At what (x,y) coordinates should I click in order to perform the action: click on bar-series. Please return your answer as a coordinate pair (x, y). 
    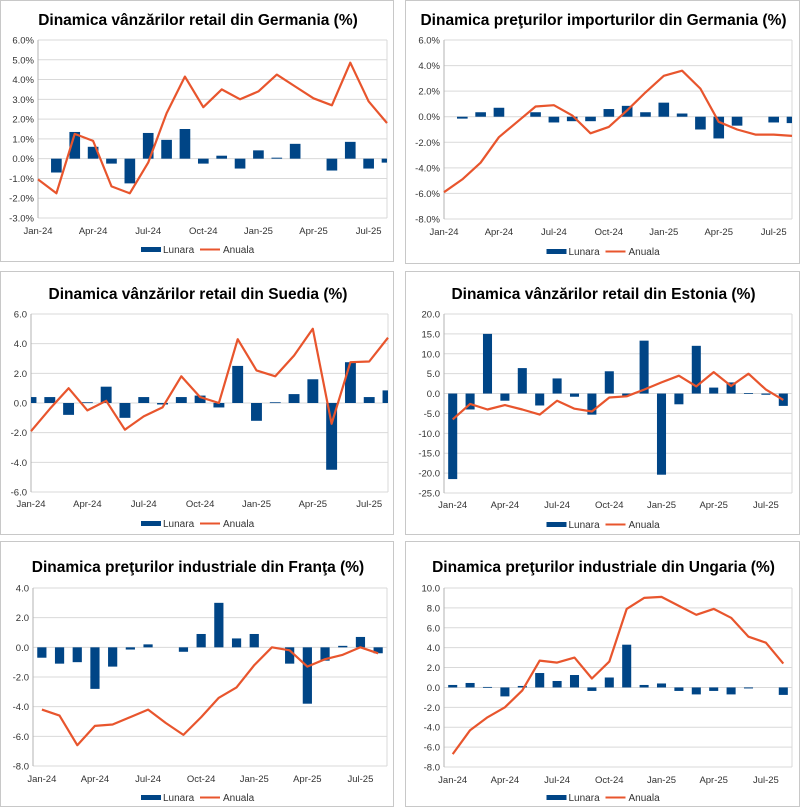
    Looking at the image, I should click on (618, 671).